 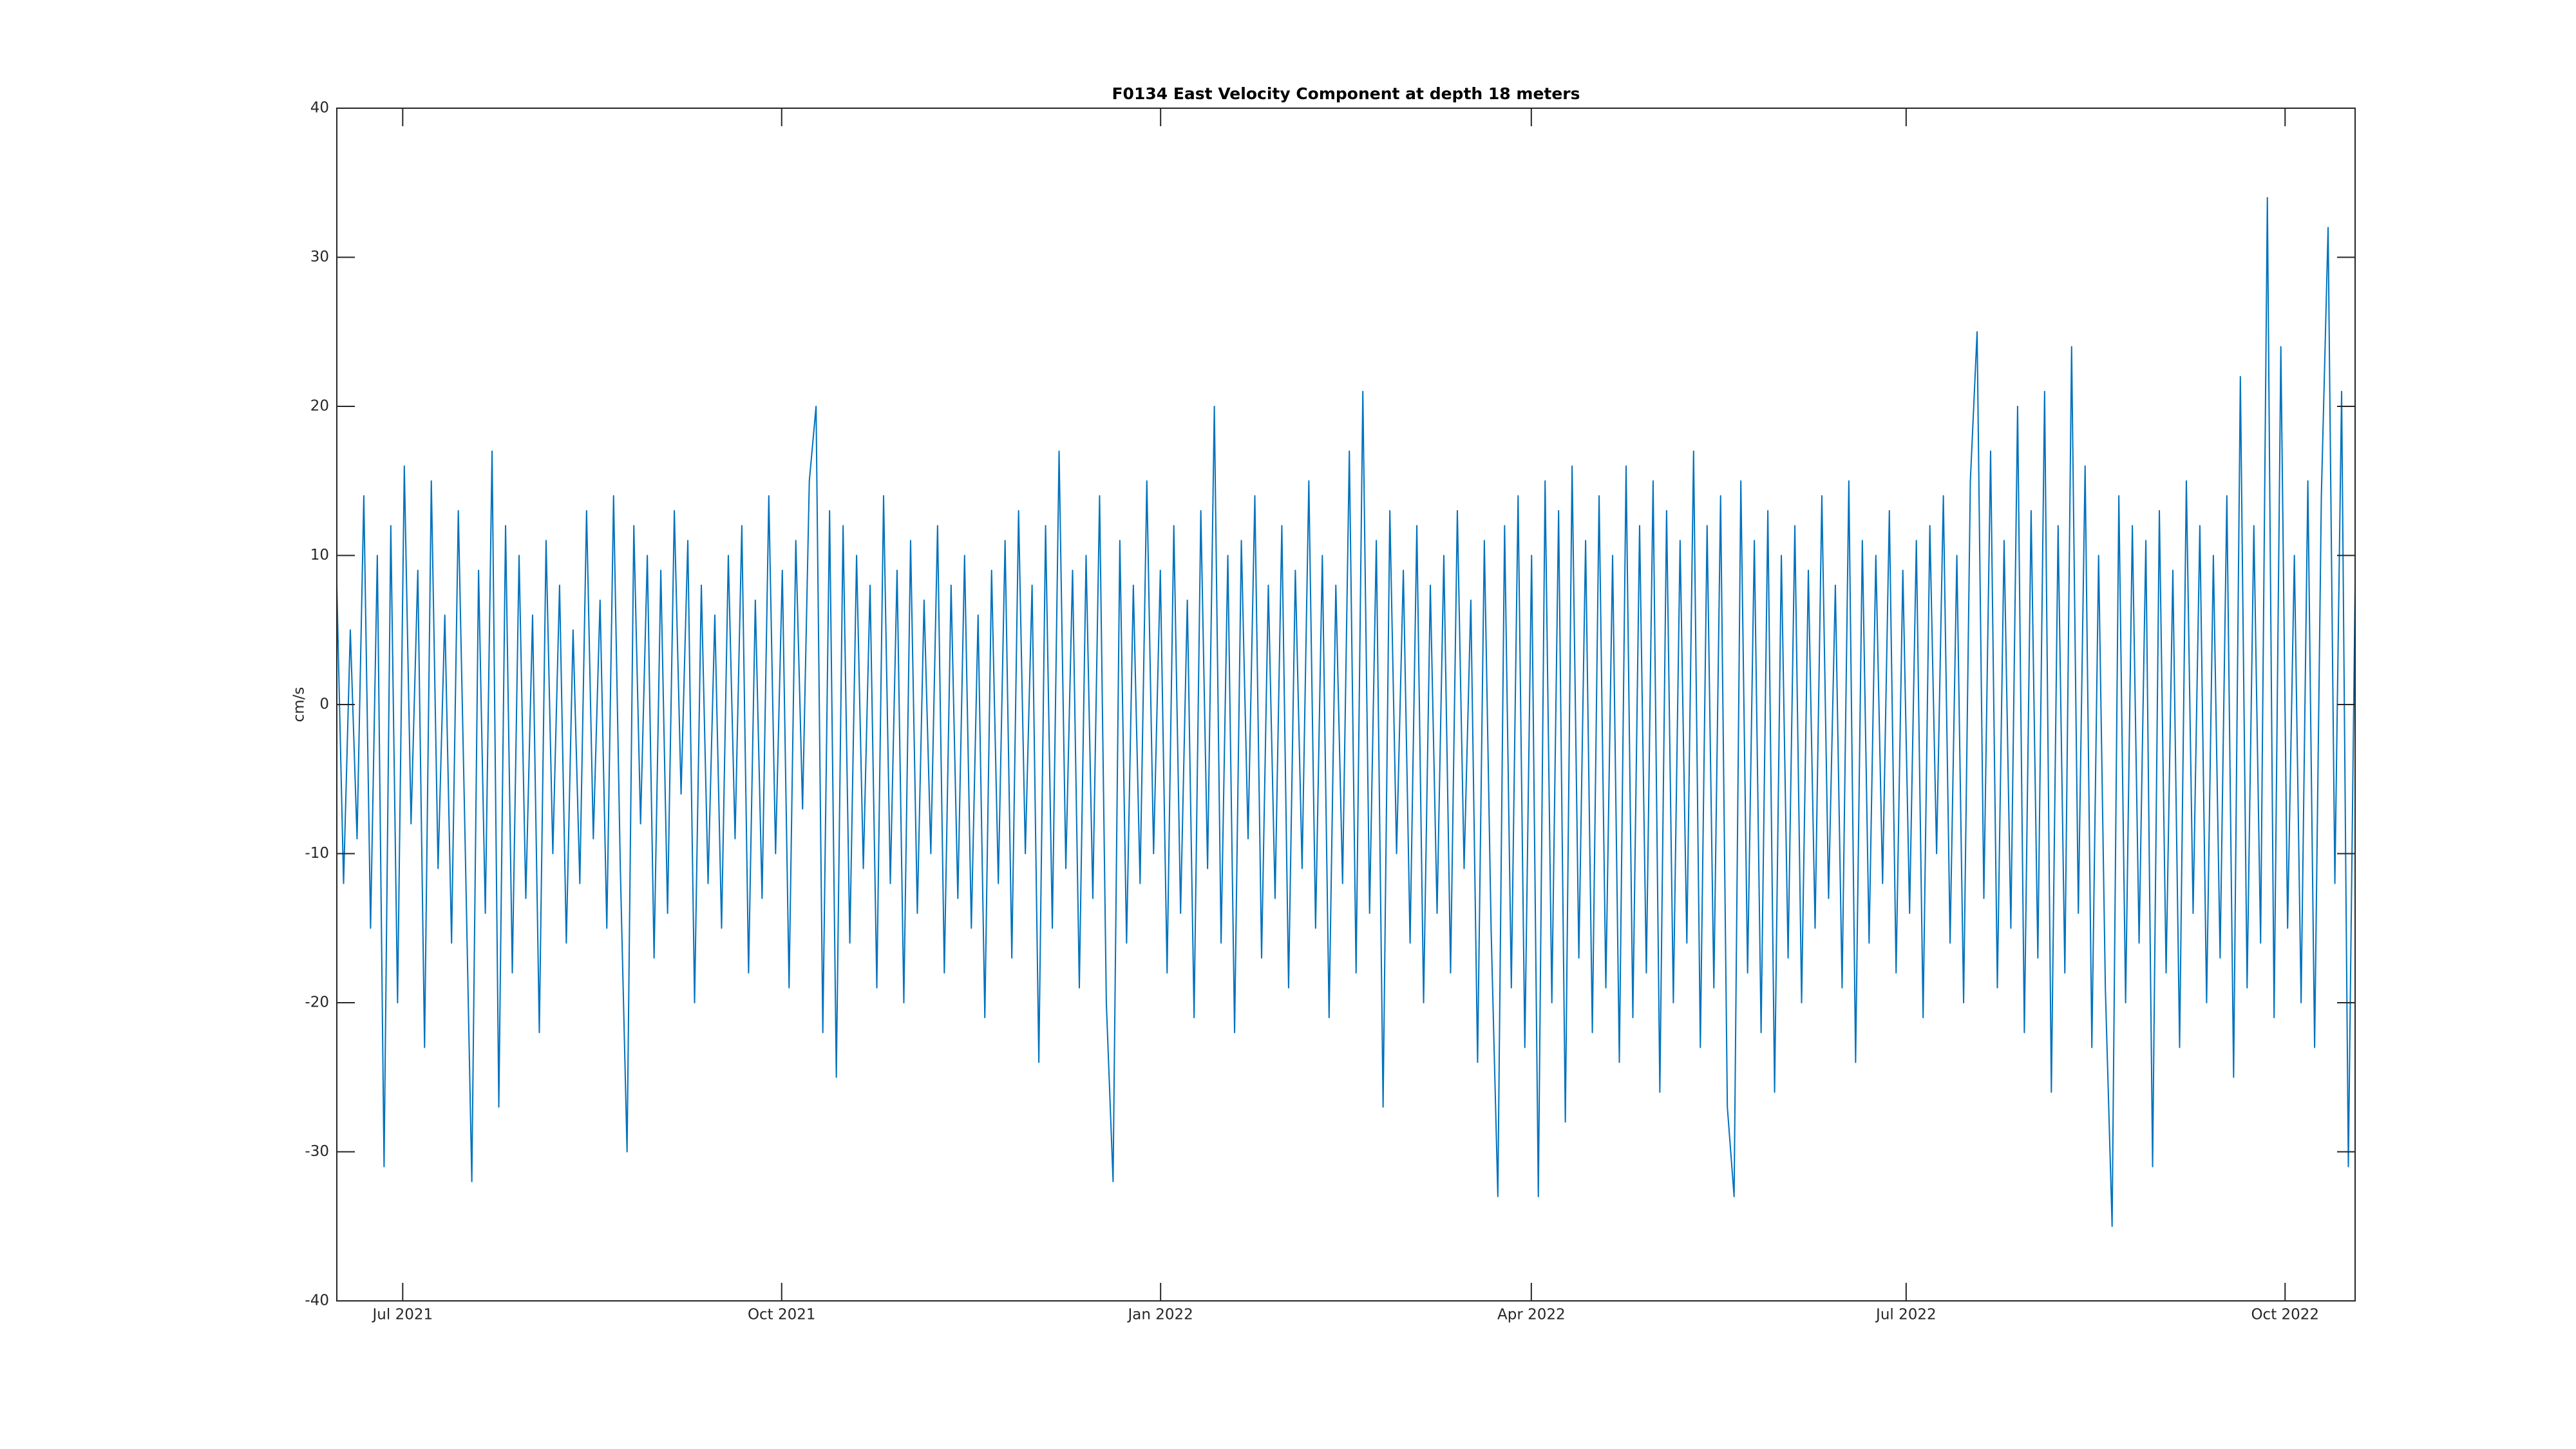 I want to click on y-tick-label: -20, so click(x=317, y=1003).